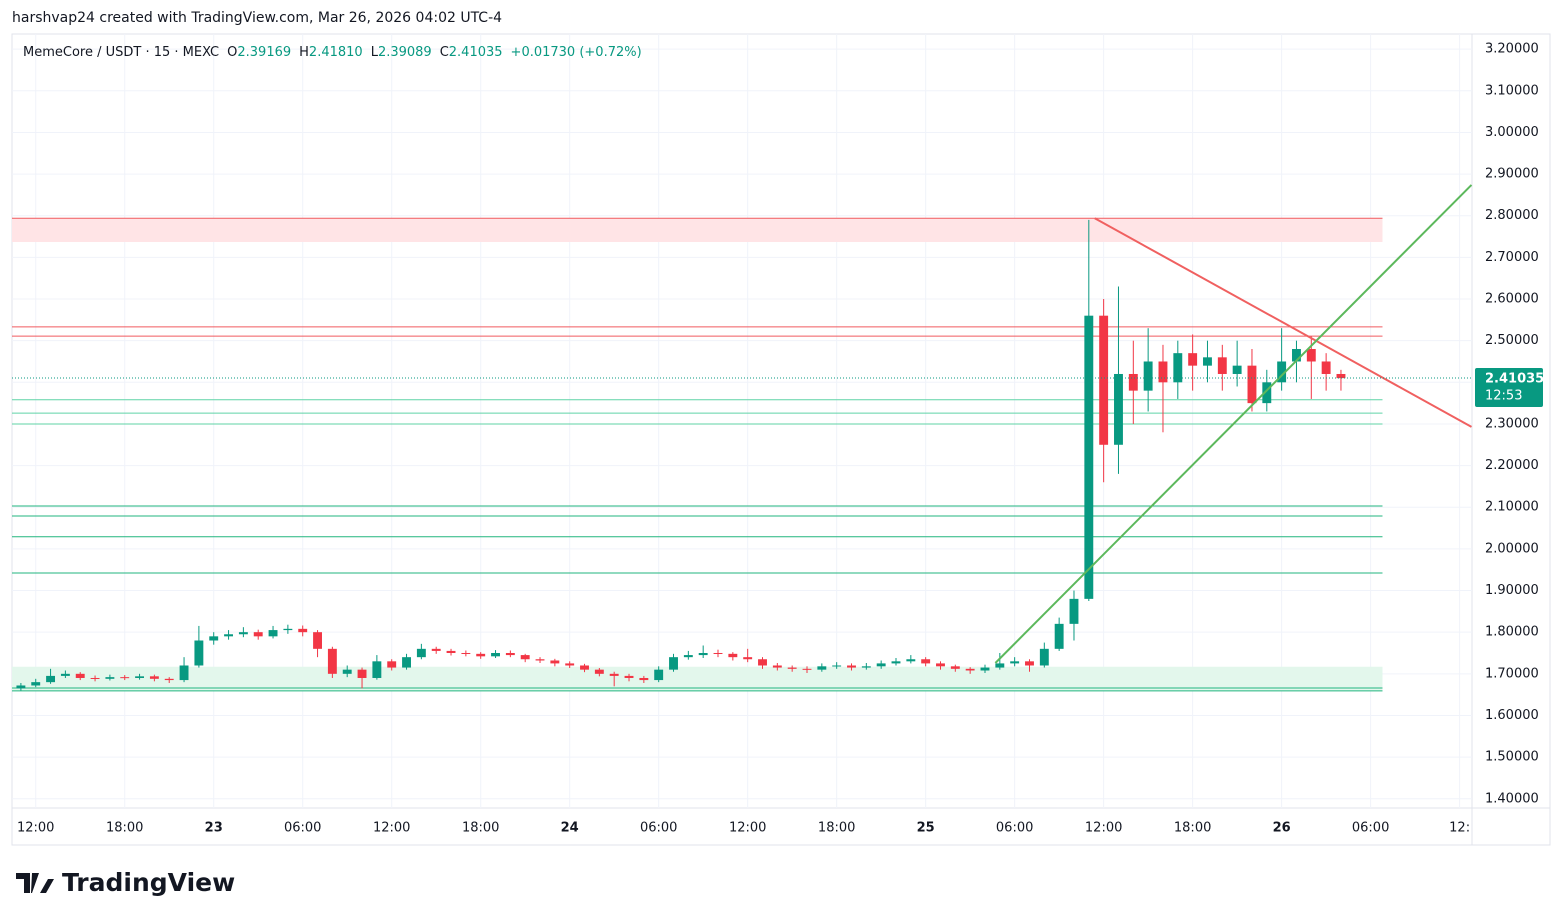 The image size is (1563, 921). What do you see at coordinates (1512, 590) in the screenshot?
I see `y-tick-label: 1.90000` at bounding box center [1512, 590].